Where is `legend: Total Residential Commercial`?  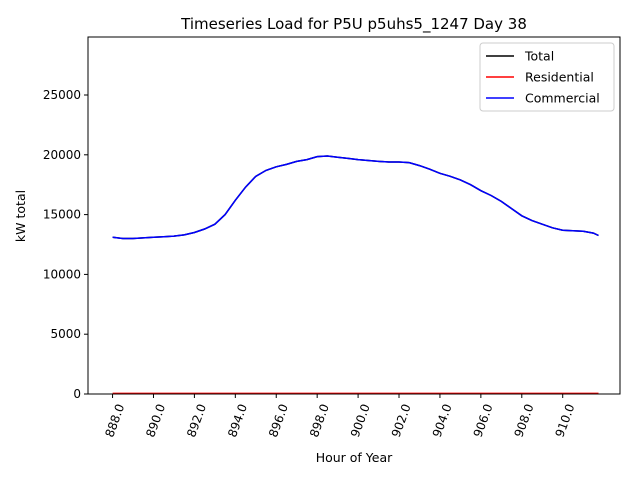
legend: Total Residential Commercial is located at coordinates (547, 77).